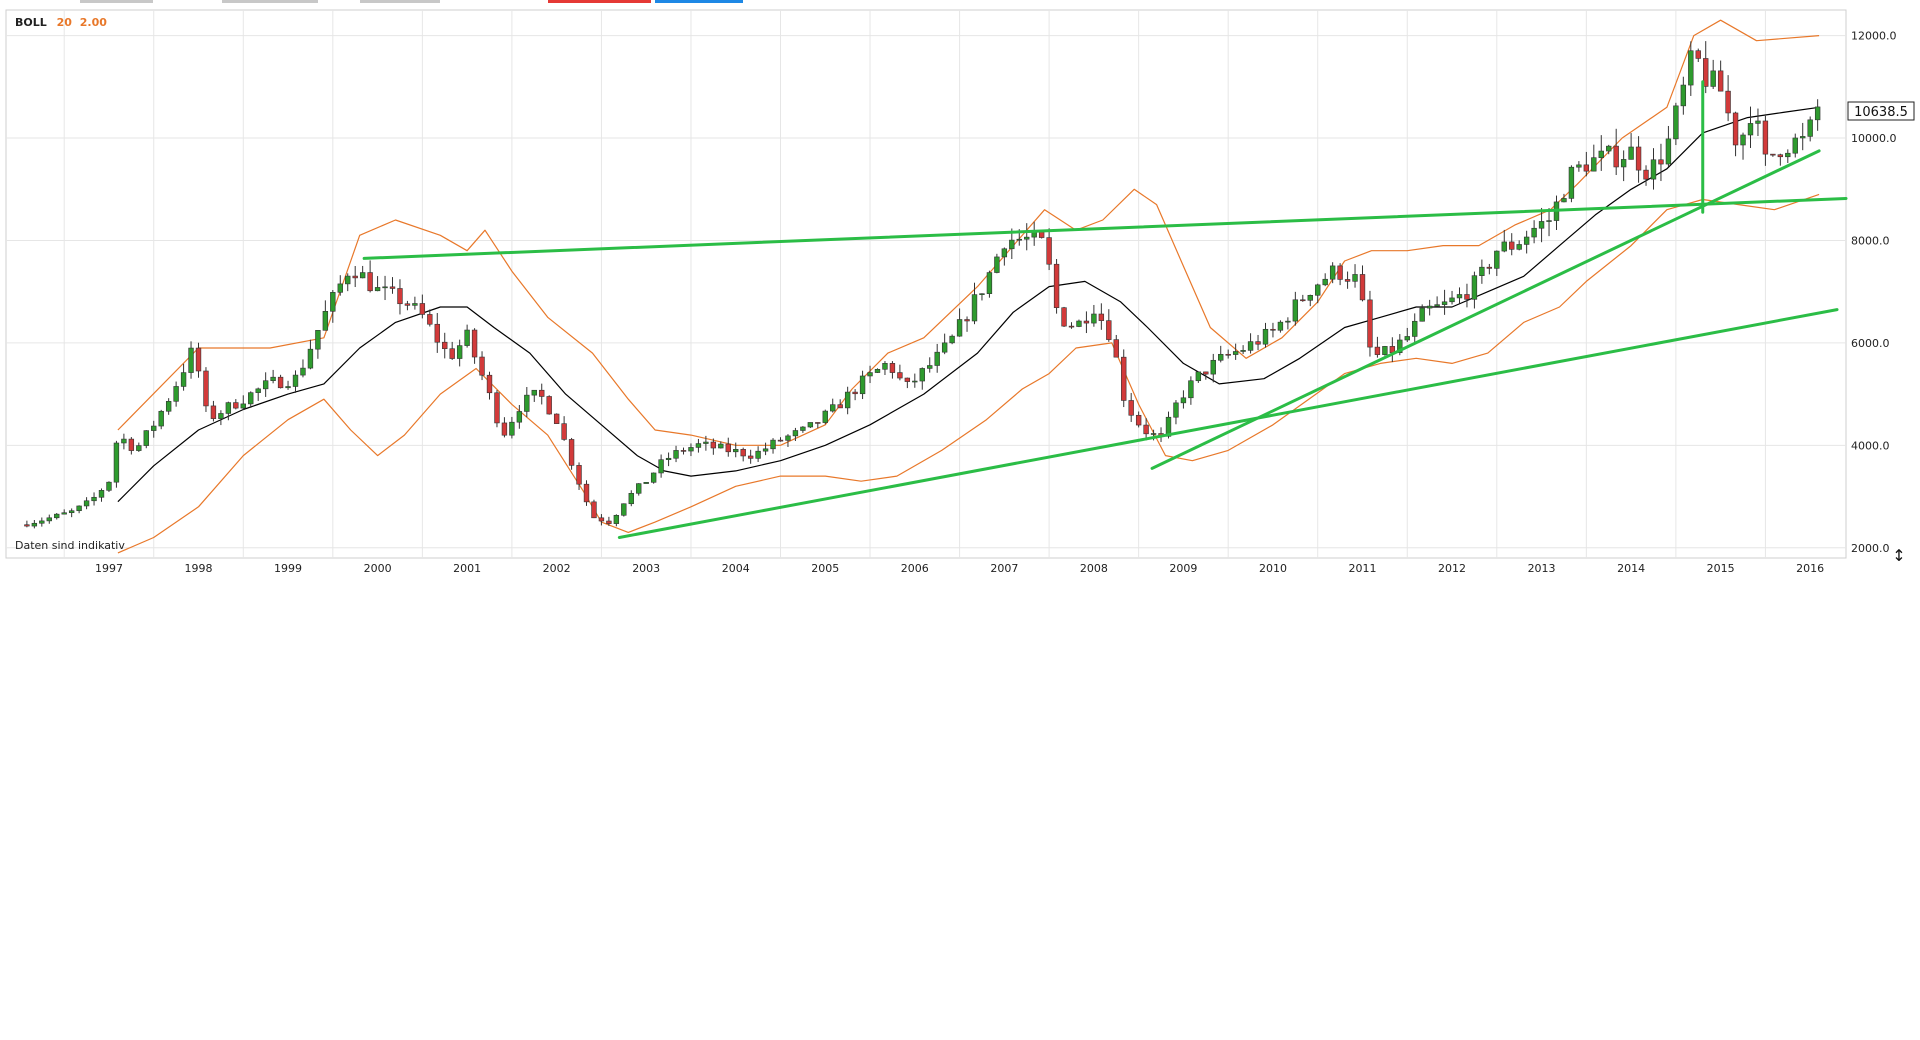  I want to click on tab-a, so click(116, 1).